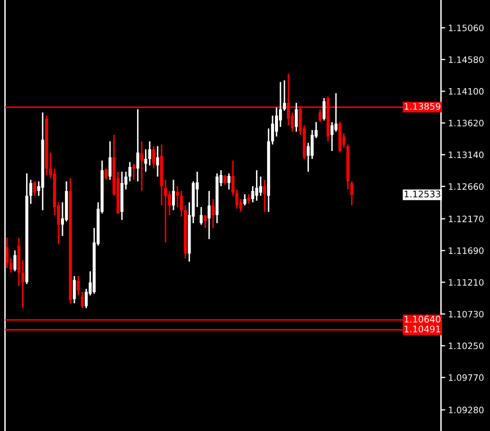 The image size is (490, 431). What do you see at coordinates (466, 59) in the screenshot?
I see `y-tick-label: 1.14580` at bounding box center [466, 59].